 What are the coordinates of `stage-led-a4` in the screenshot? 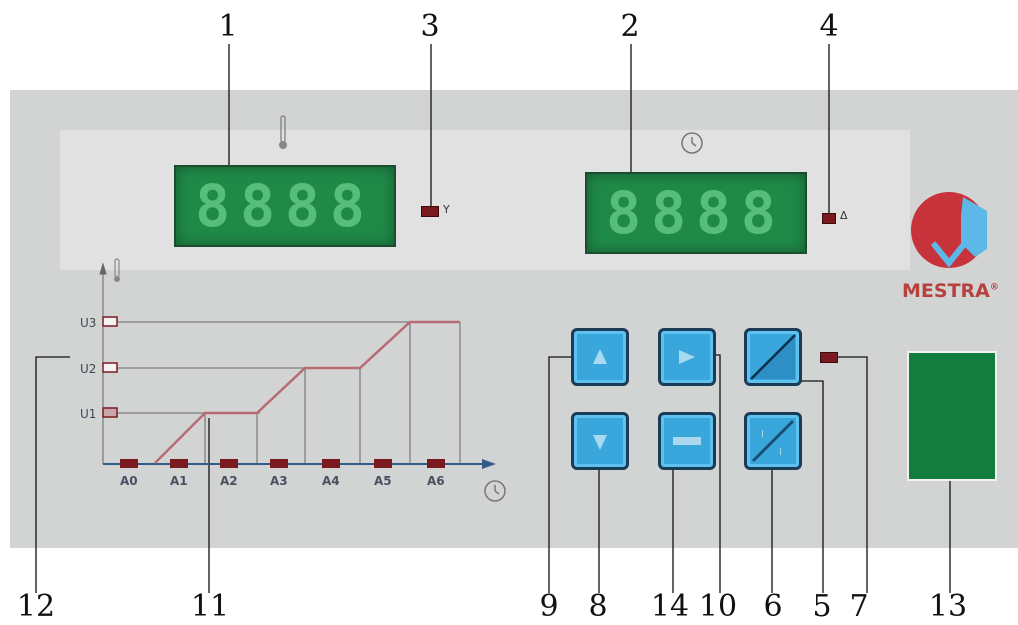 It's located at (331, 463).